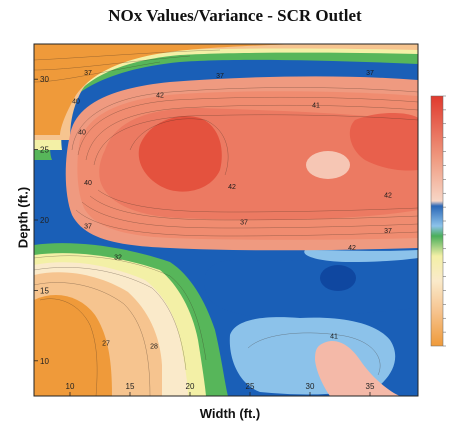 This screenshot has width=474, height=429. What do you see at coordinates (220, 389) in the screenshot?
I see `x-axis-ticks: 10 15 20 25 30 35` at bounding box center [220, 389].